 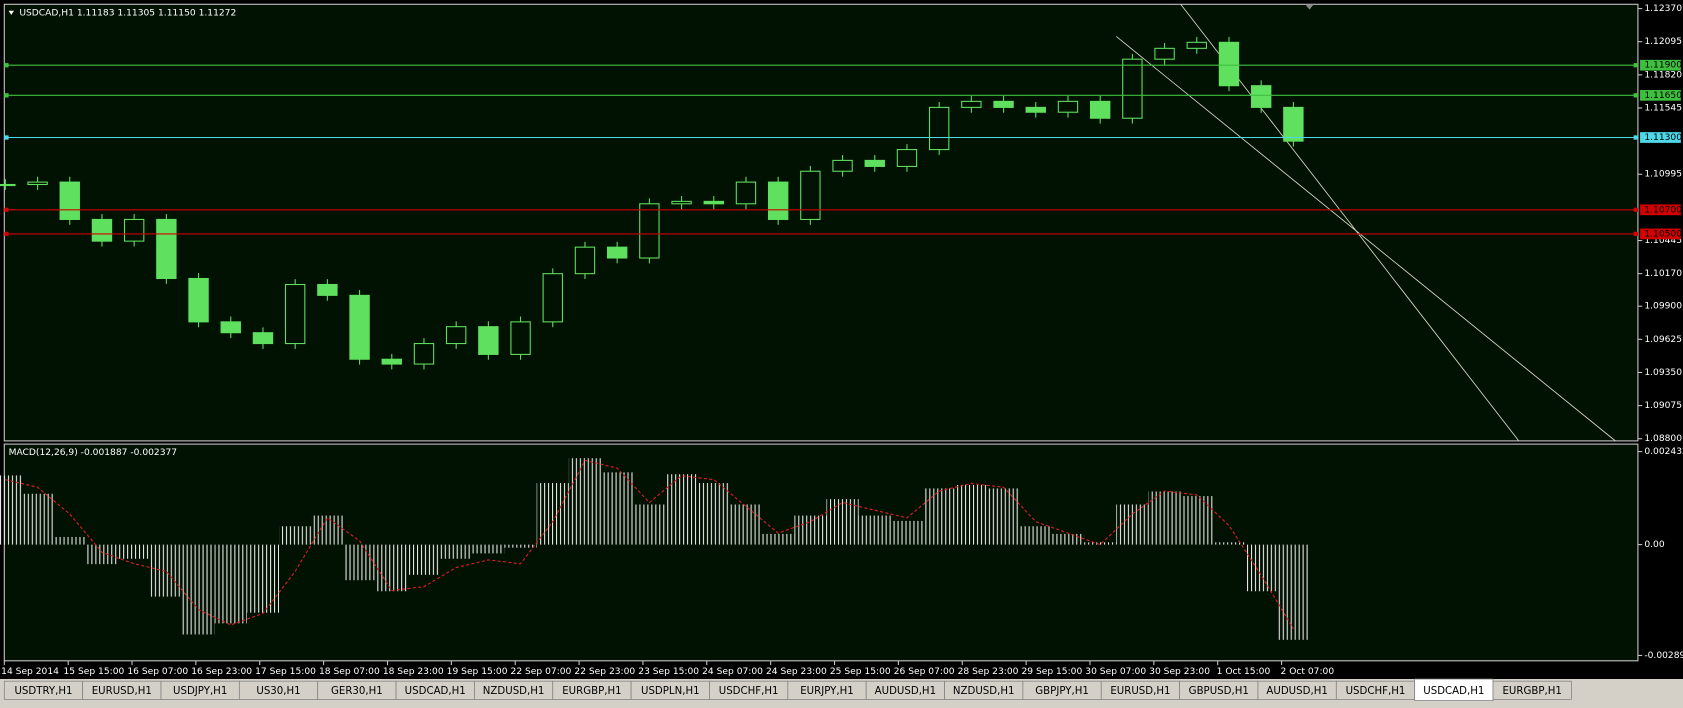 What do you see at coordinates (94, 672) in the screenshot?
I see `x-tick-label: 15 Sep 15:00` at bounding box center [94, 672].